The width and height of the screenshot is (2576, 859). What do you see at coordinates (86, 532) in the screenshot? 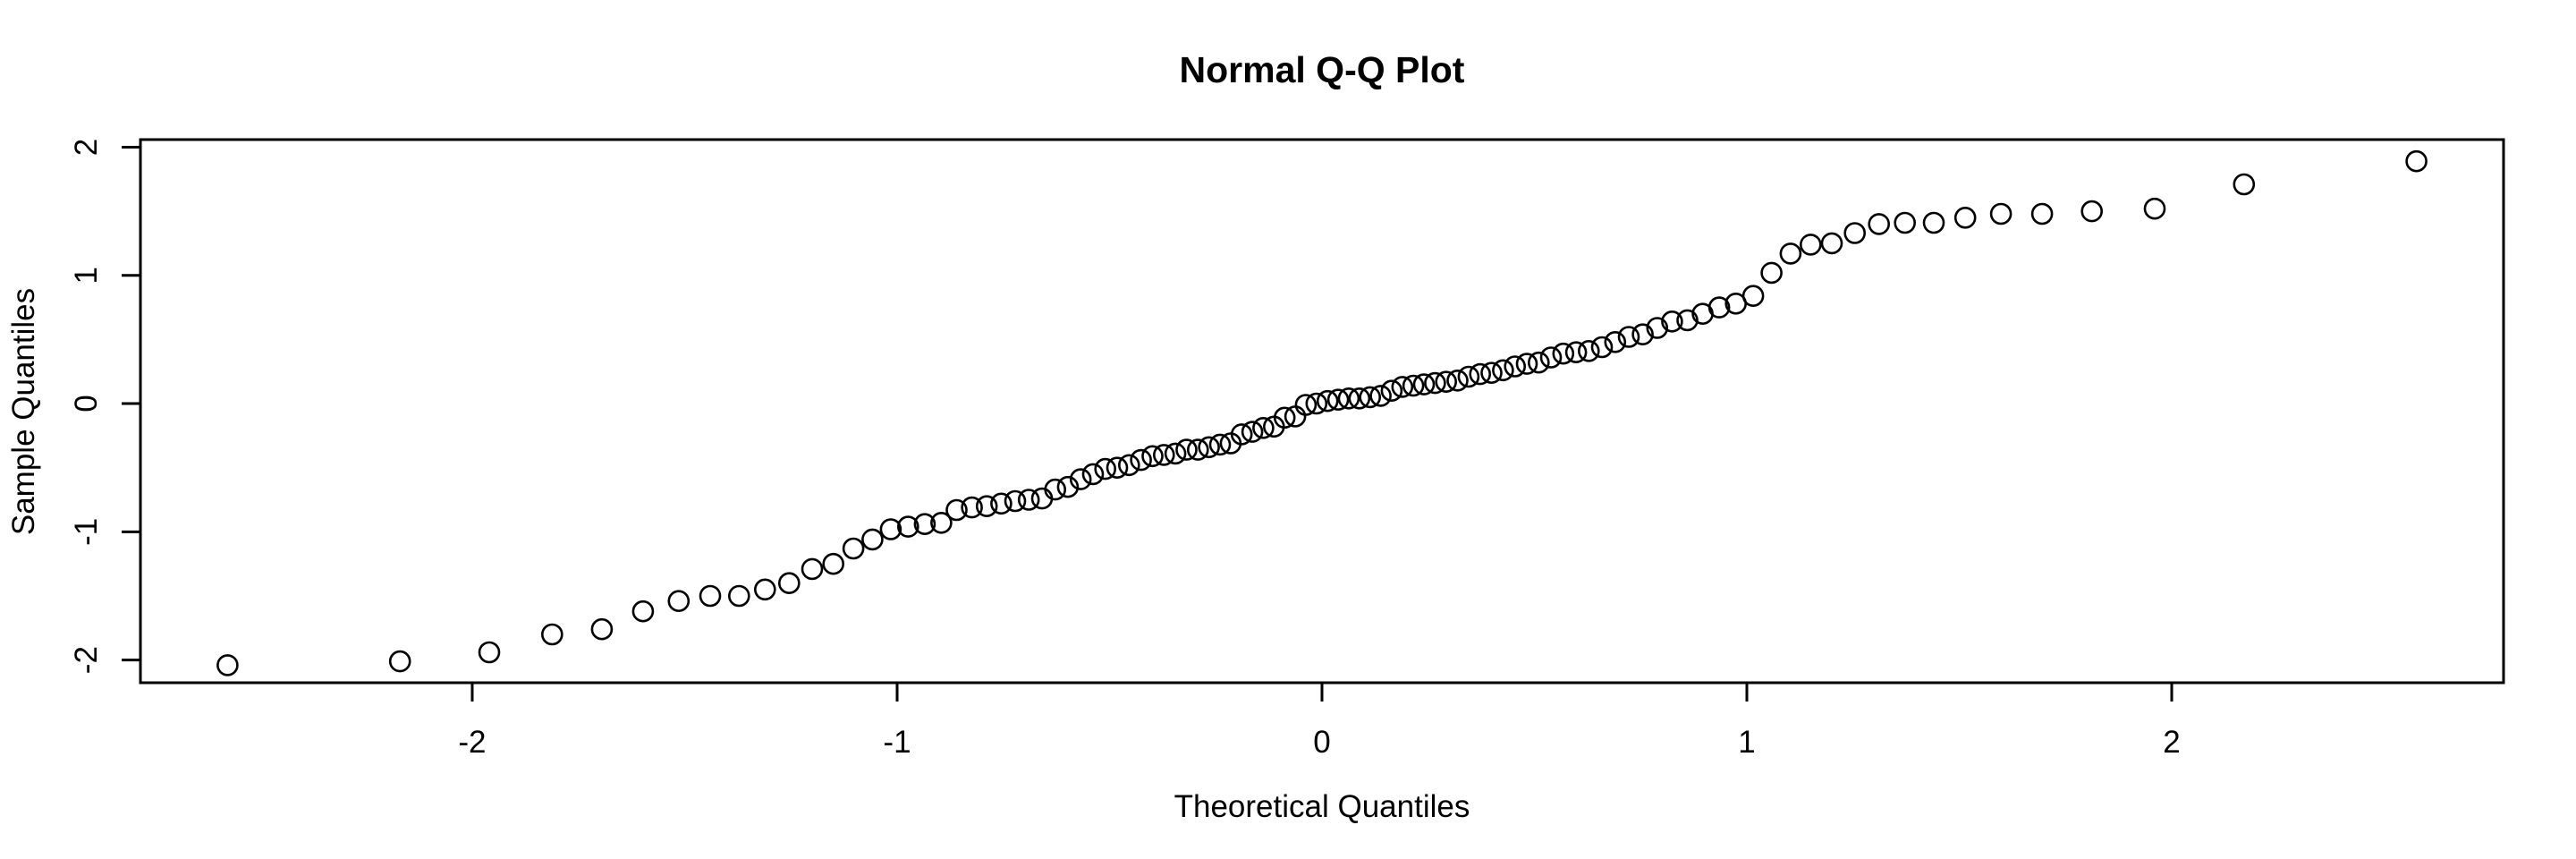
I see `y-tick-label: -1` at bounding box center [86, 532].